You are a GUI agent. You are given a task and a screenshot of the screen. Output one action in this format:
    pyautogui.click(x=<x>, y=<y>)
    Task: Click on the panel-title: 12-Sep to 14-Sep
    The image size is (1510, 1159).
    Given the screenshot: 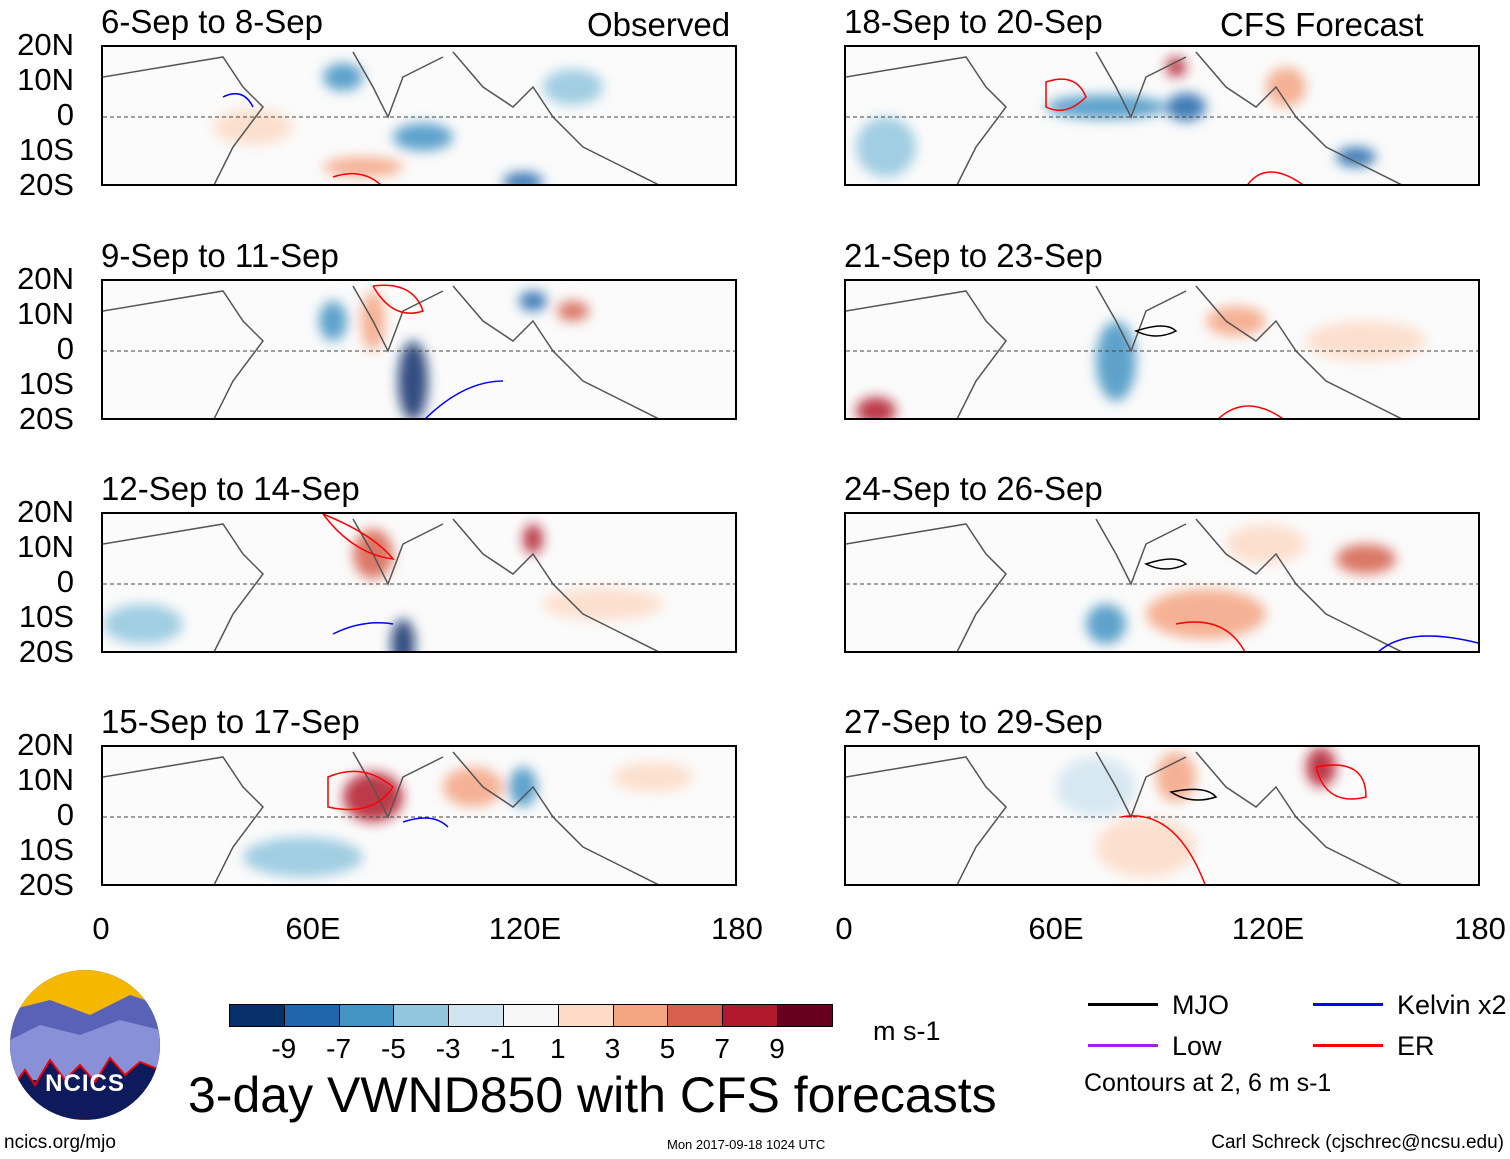 What is the action you would take?
    pyautogui.click(x=230, y=488)
    